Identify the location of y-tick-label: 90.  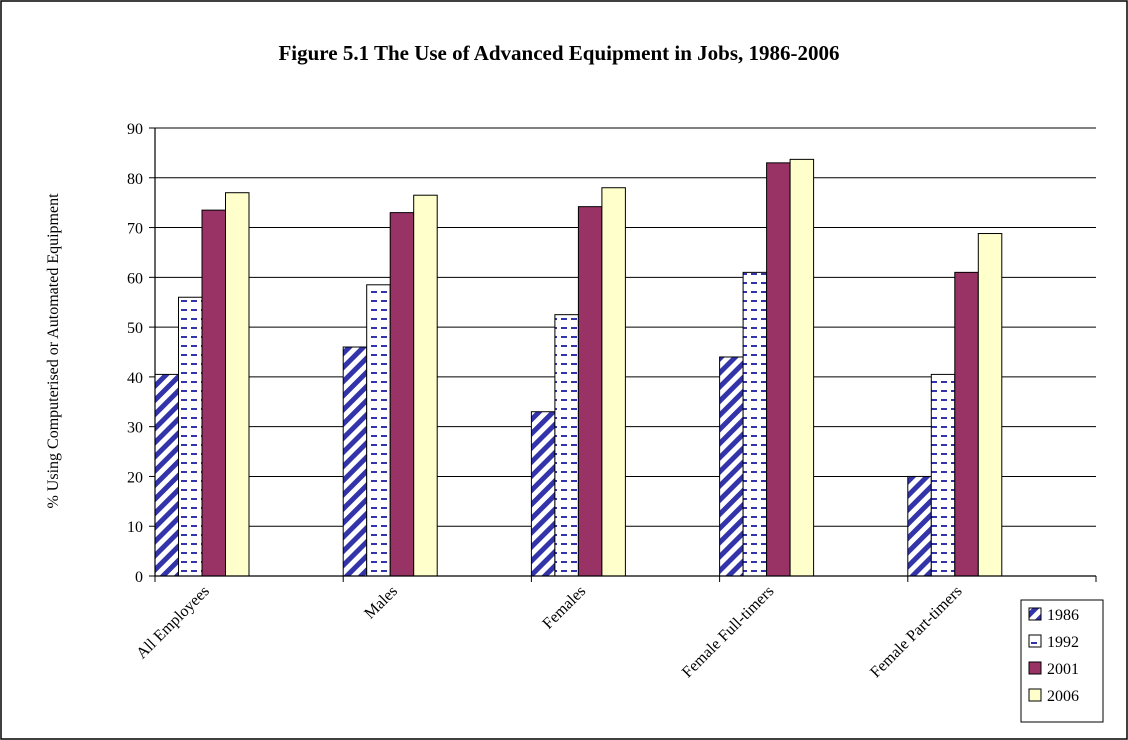
(135, 129).